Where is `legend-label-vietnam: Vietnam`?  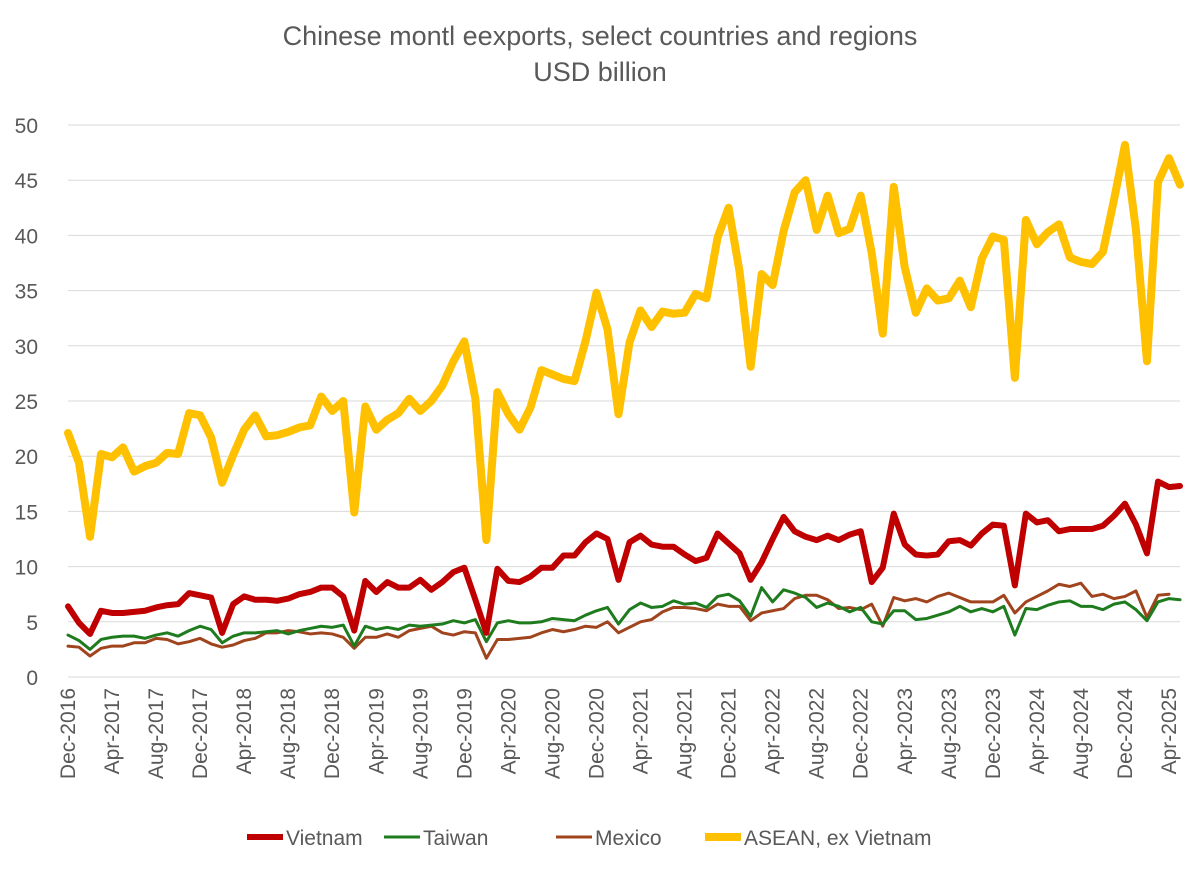
legend-label-vietnam: Vietnam is located at coordinates (324, 838).